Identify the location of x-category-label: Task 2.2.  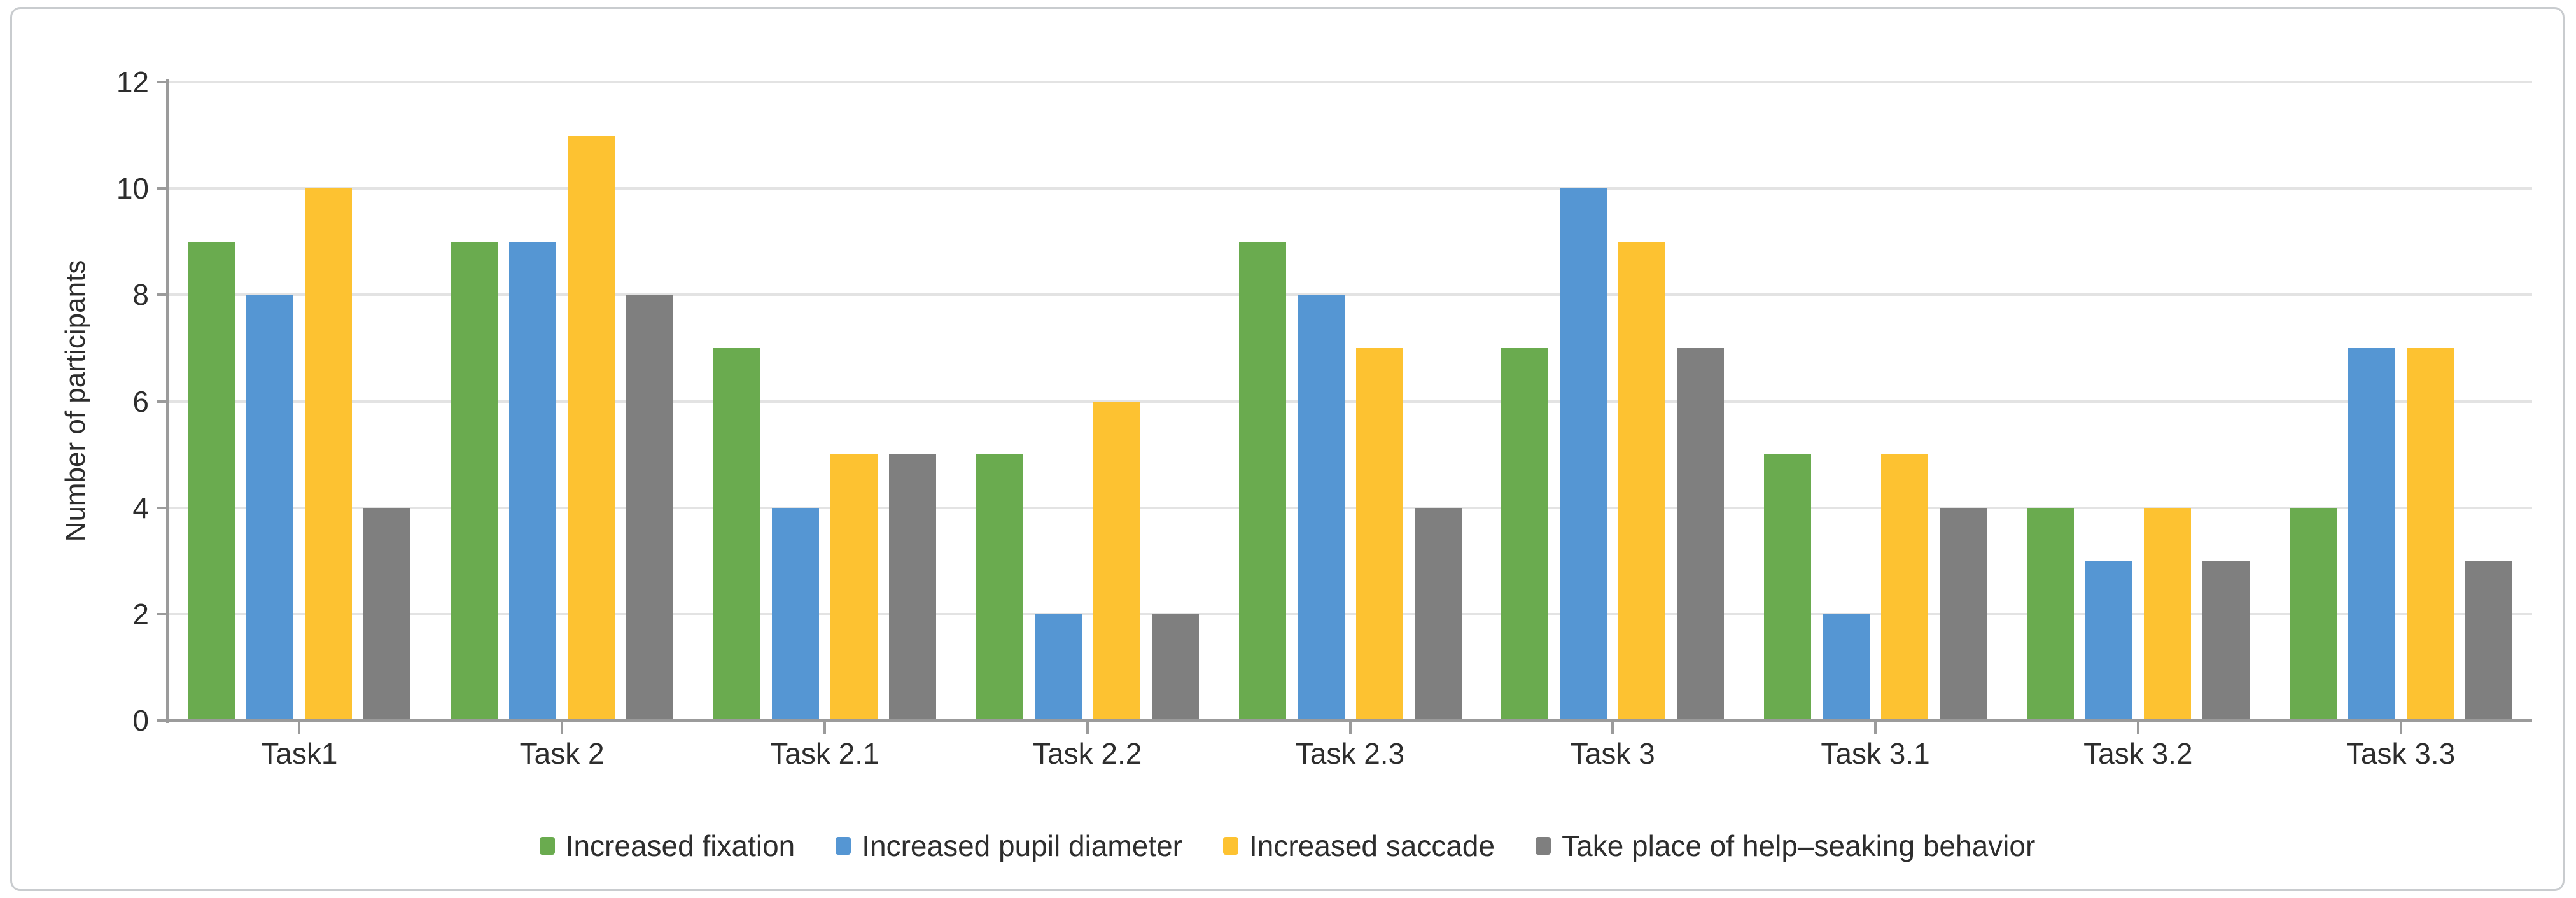
(1087, 753).